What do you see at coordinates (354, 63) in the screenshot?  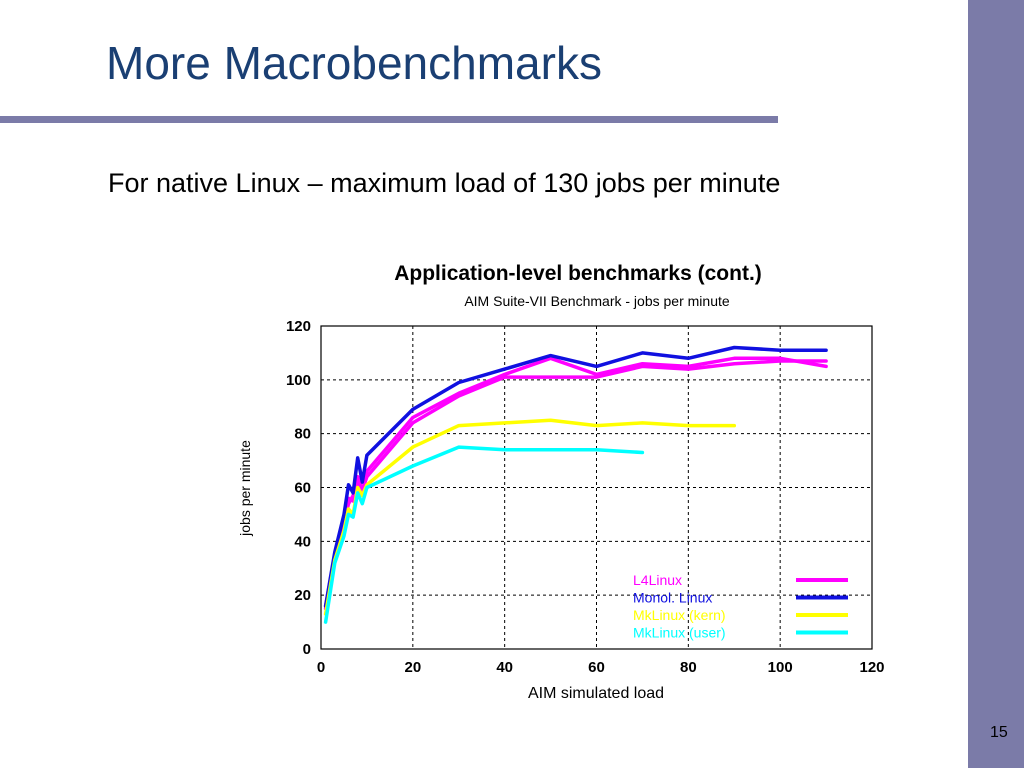 I see `slide-title: More Macrobenchmarks` at bounding box center [354, 63].